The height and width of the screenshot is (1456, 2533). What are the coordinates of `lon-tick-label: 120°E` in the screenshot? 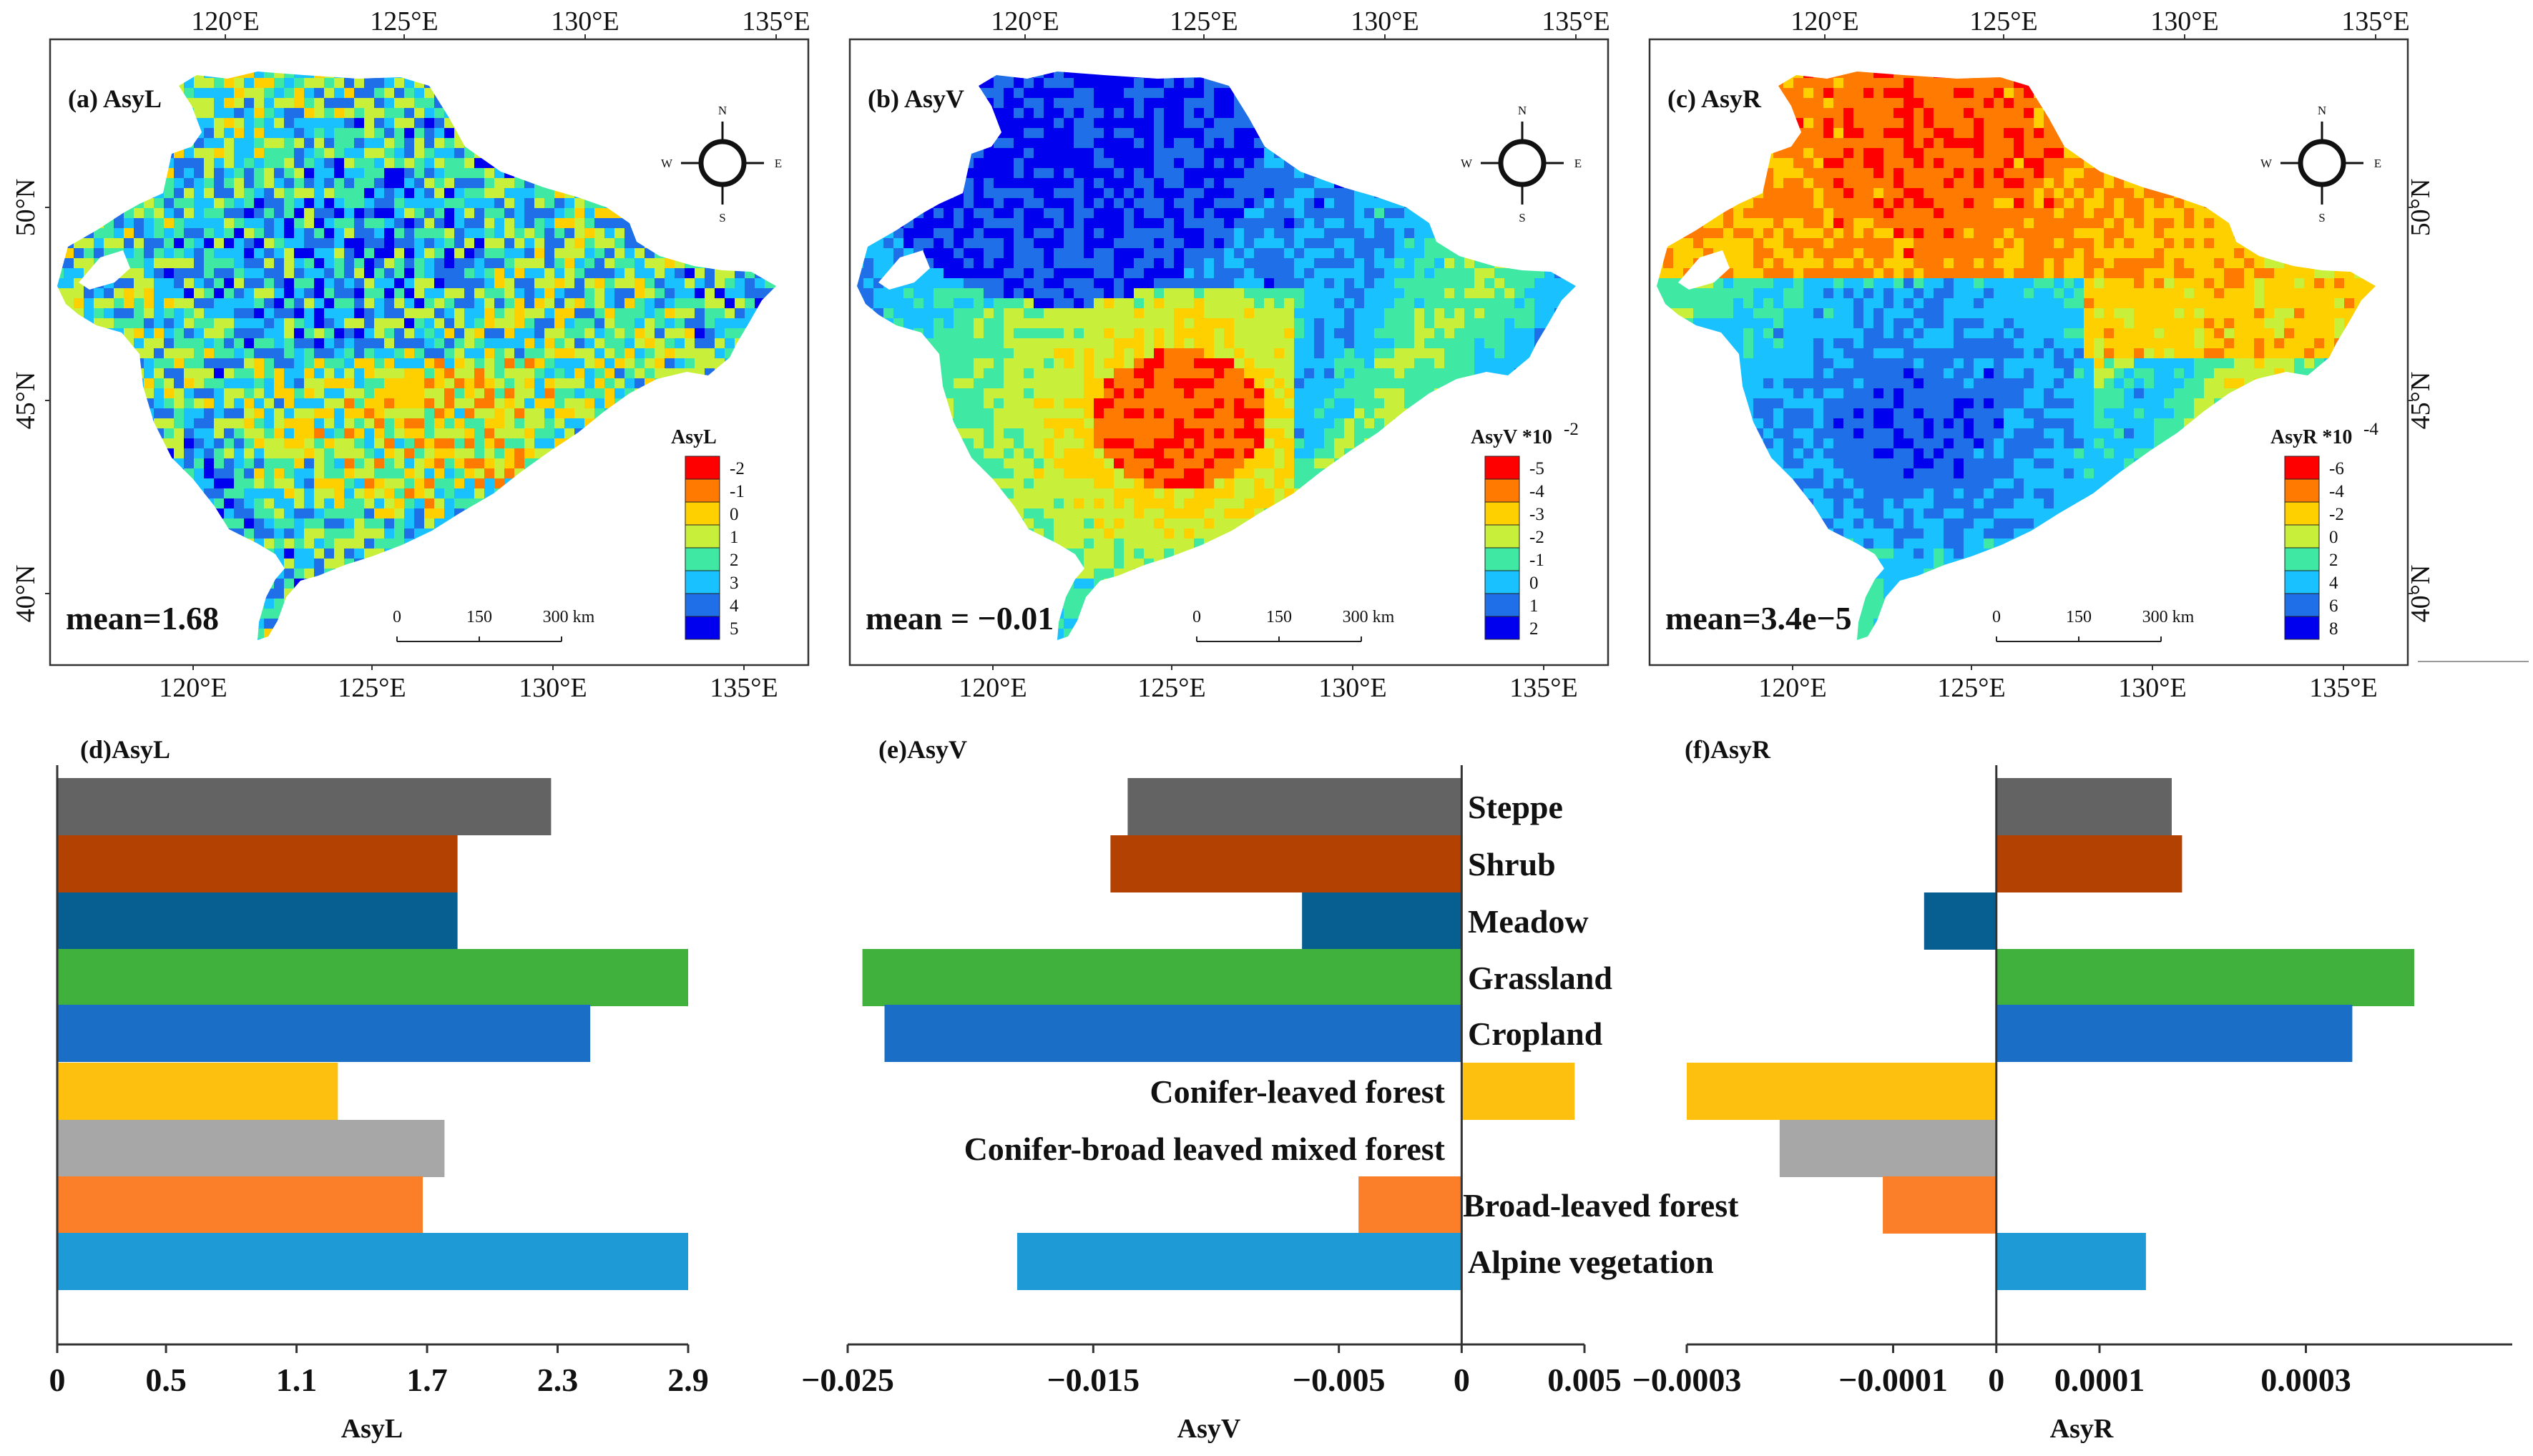 It's located at (193, 688).